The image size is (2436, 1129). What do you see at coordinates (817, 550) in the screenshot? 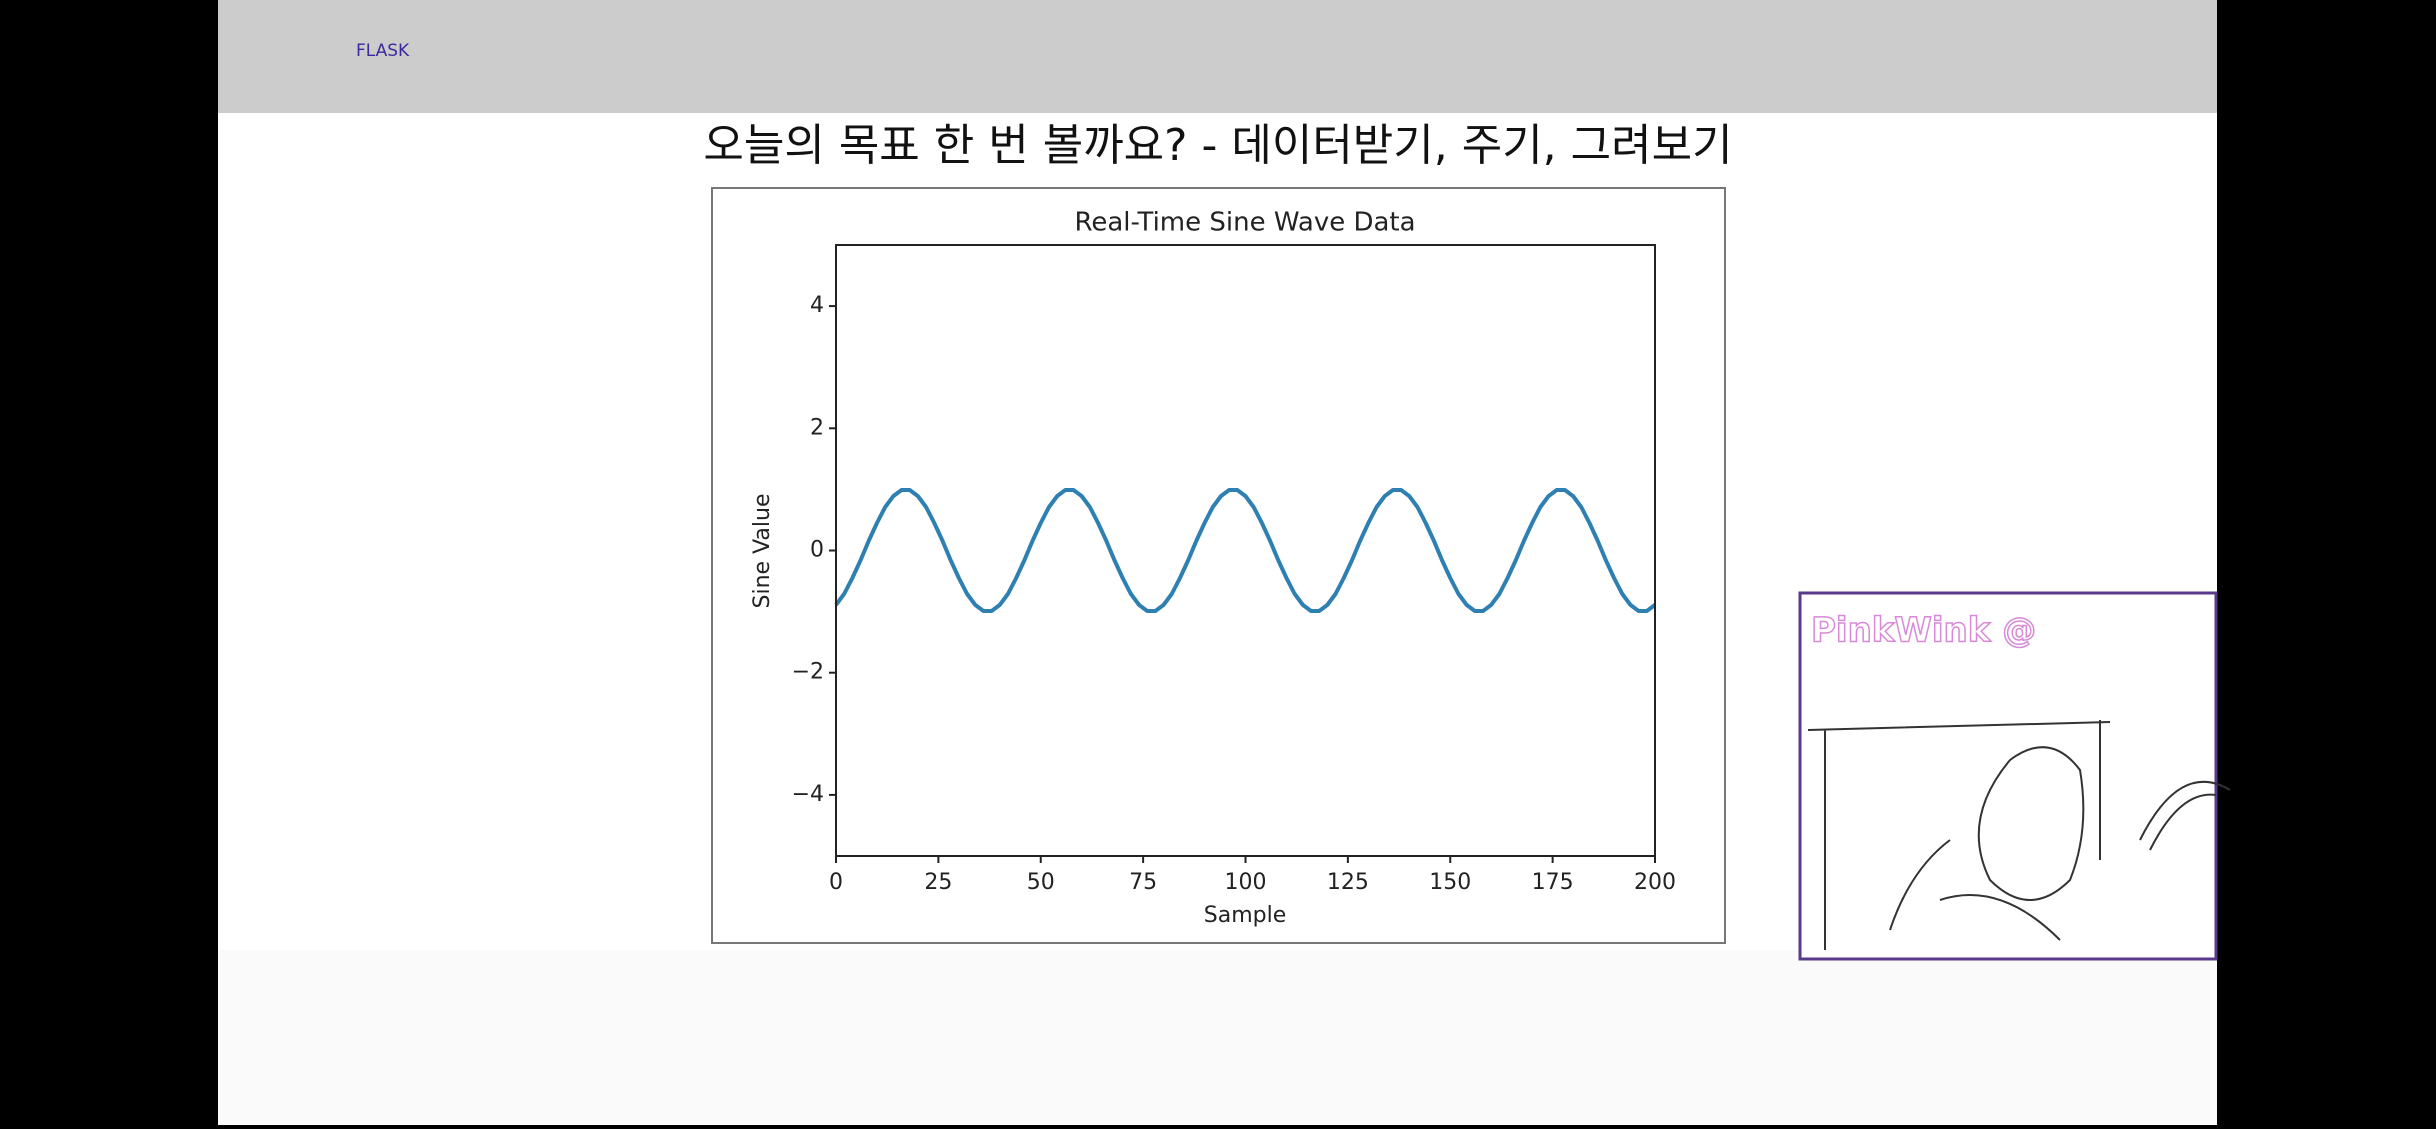
I see `y-tick-label: 0` at bounding box center [817, 550].